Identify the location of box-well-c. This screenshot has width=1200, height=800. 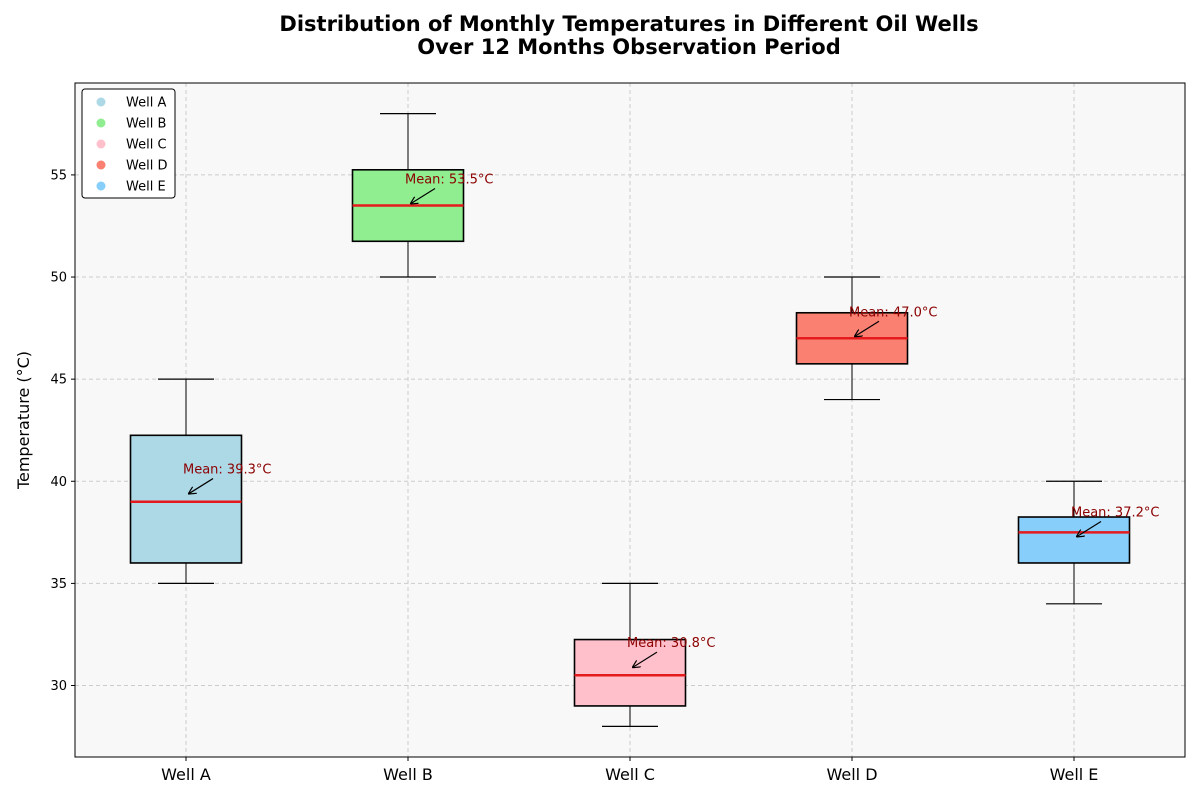
(630, 654).